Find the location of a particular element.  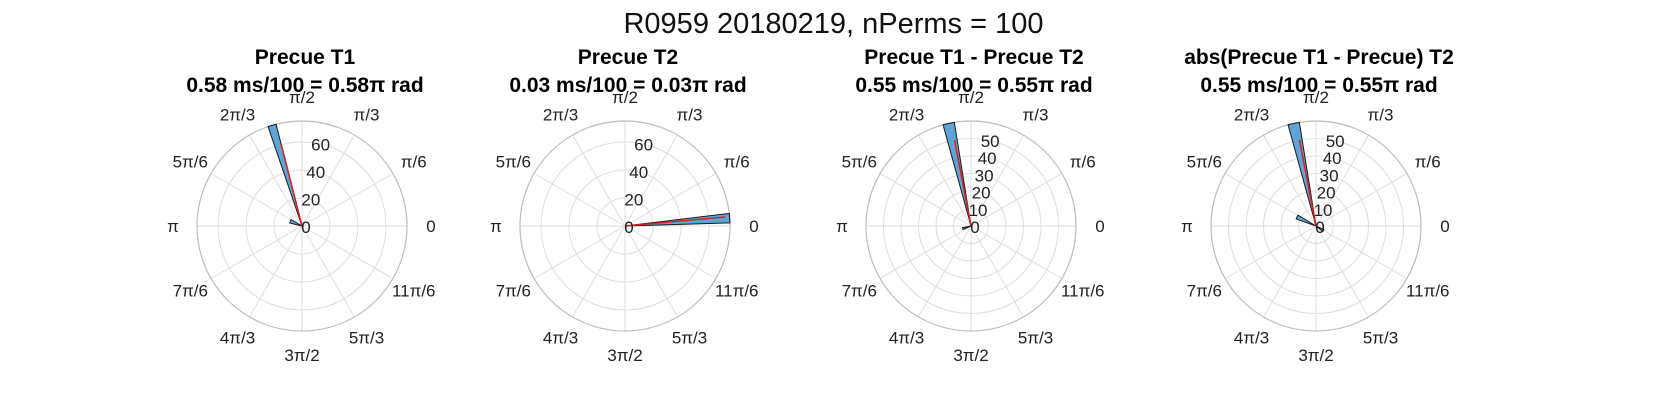

polar-grid is located at coordinates (302, 226).